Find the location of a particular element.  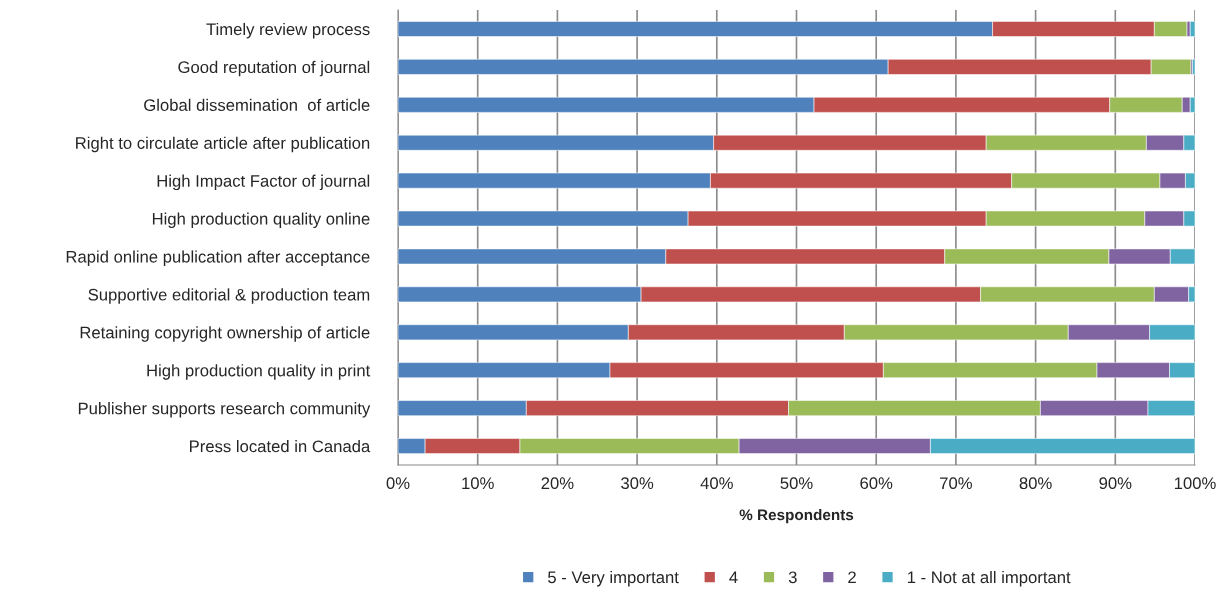

y-tick-label: Rapid online publication after acceptance is located at coordinates (218, 258).